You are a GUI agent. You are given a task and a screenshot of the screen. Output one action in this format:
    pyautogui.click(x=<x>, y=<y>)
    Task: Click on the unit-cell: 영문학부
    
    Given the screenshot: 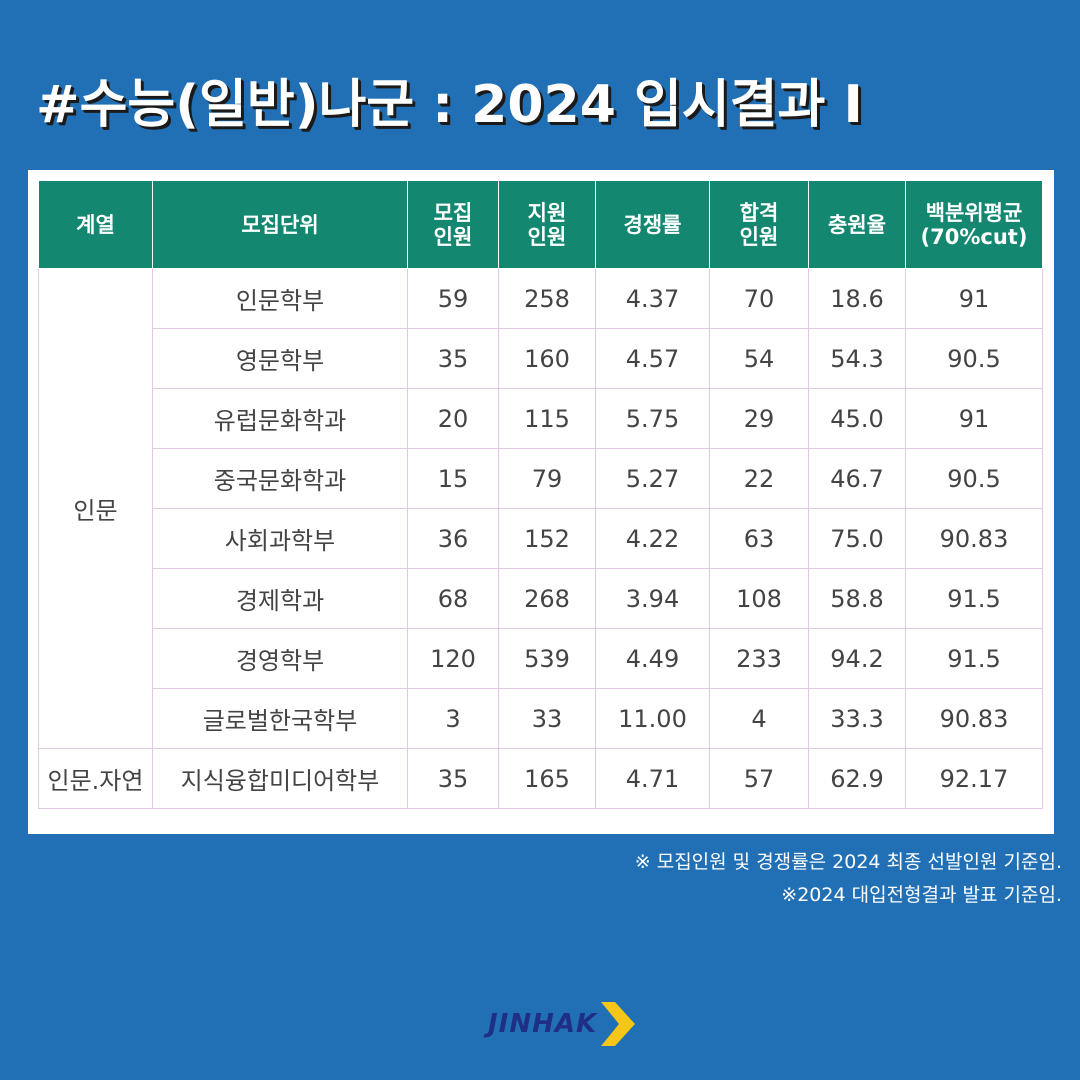 What is the action you would take?
    pyautogui.click(x=280, y=358)
    